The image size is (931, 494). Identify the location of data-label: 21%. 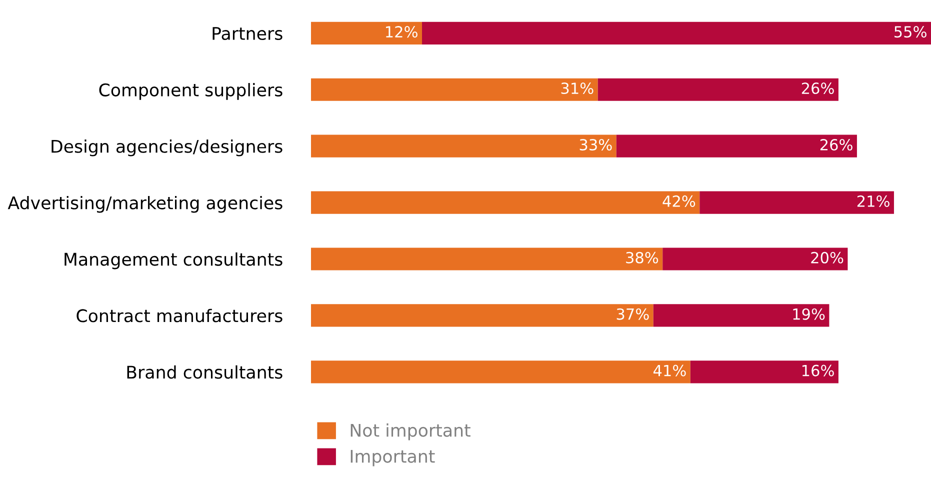
(873, 201).